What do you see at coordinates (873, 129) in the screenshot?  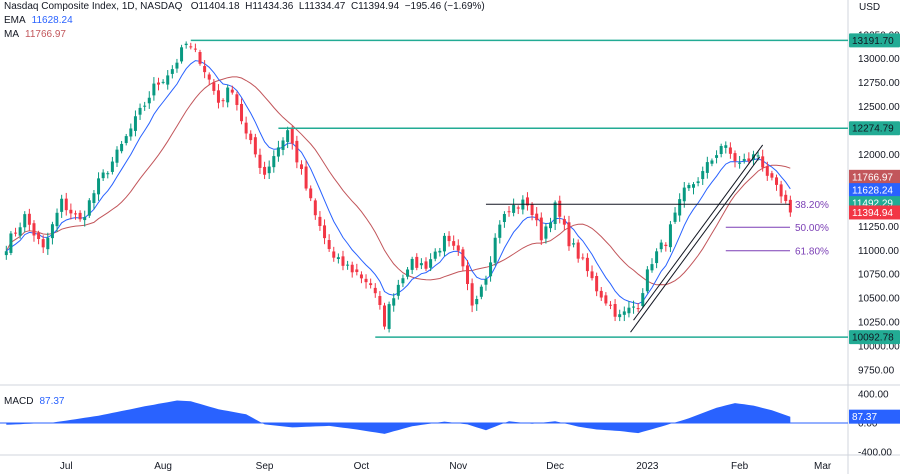 I see `level-badge-label: 12274.79` at bounding box center [873, 129].